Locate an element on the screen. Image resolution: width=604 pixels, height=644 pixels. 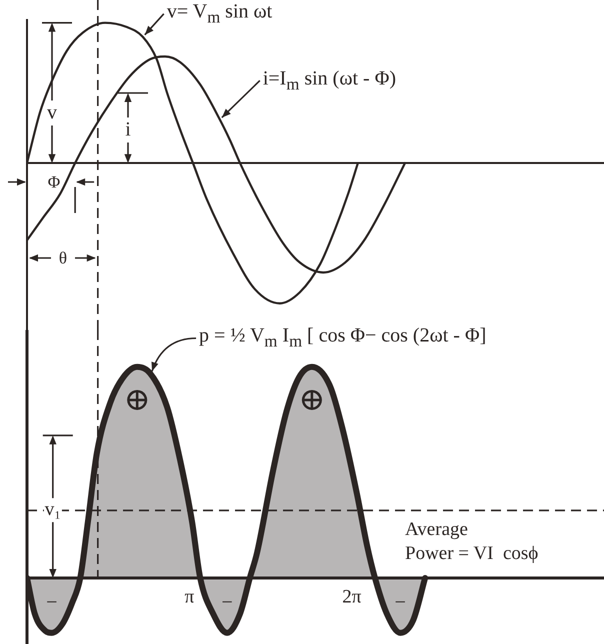
text: i=I$_{m}$ sin (ωt - Φ) is located at coordinates (329, 80).